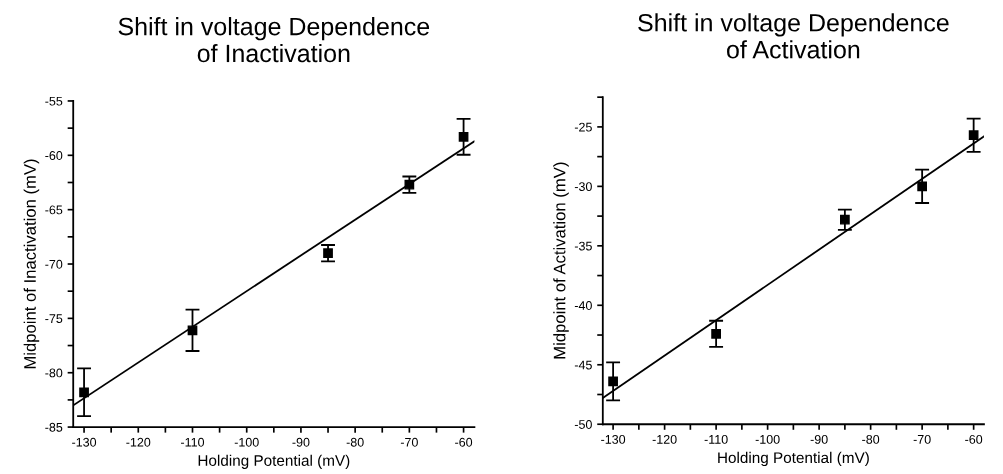 This screenshot has height=474, width=1003. What do you see at coordinates (583, 187) in the screenshot?
I see `y-tick-label: -30` at bounding box center [583, 187].